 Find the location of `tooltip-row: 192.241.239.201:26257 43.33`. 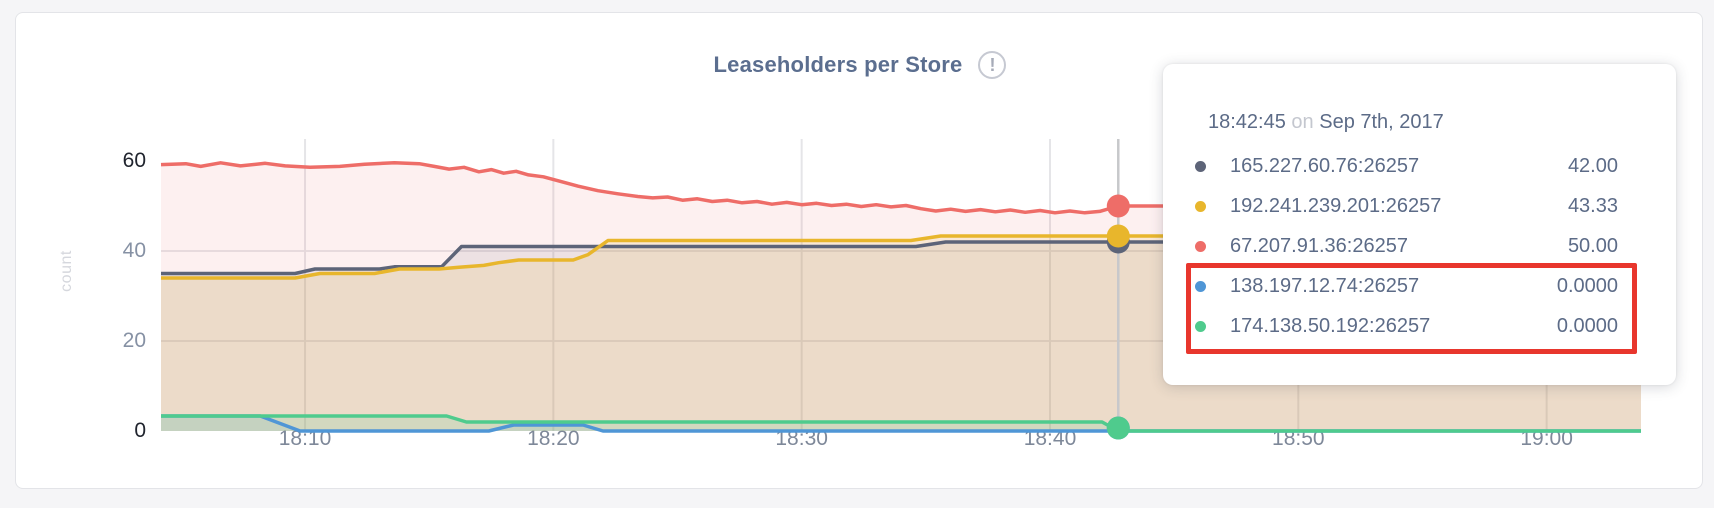

tooltip-row: 192.241.239.201:26257 43.33 is located at coordinates (1406, 206).